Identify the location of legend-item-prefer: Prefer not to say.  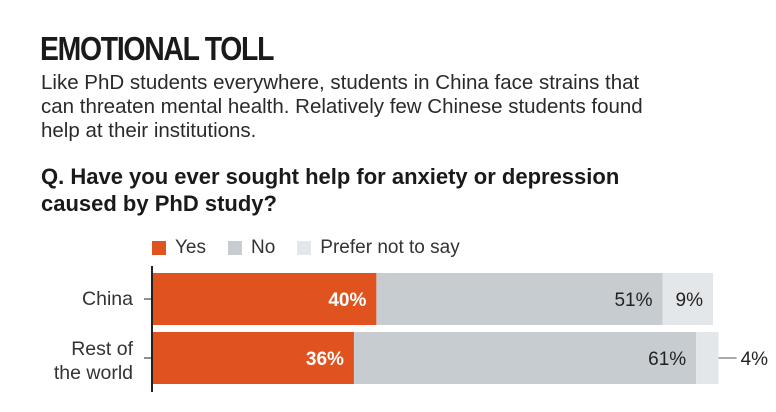
(378, 248).